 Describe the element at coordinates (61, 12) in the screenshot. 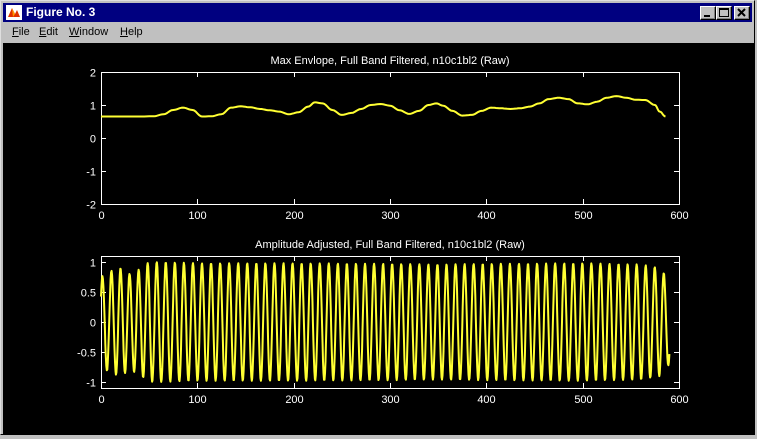

I see `window-title: Figure No. 3` at that location.